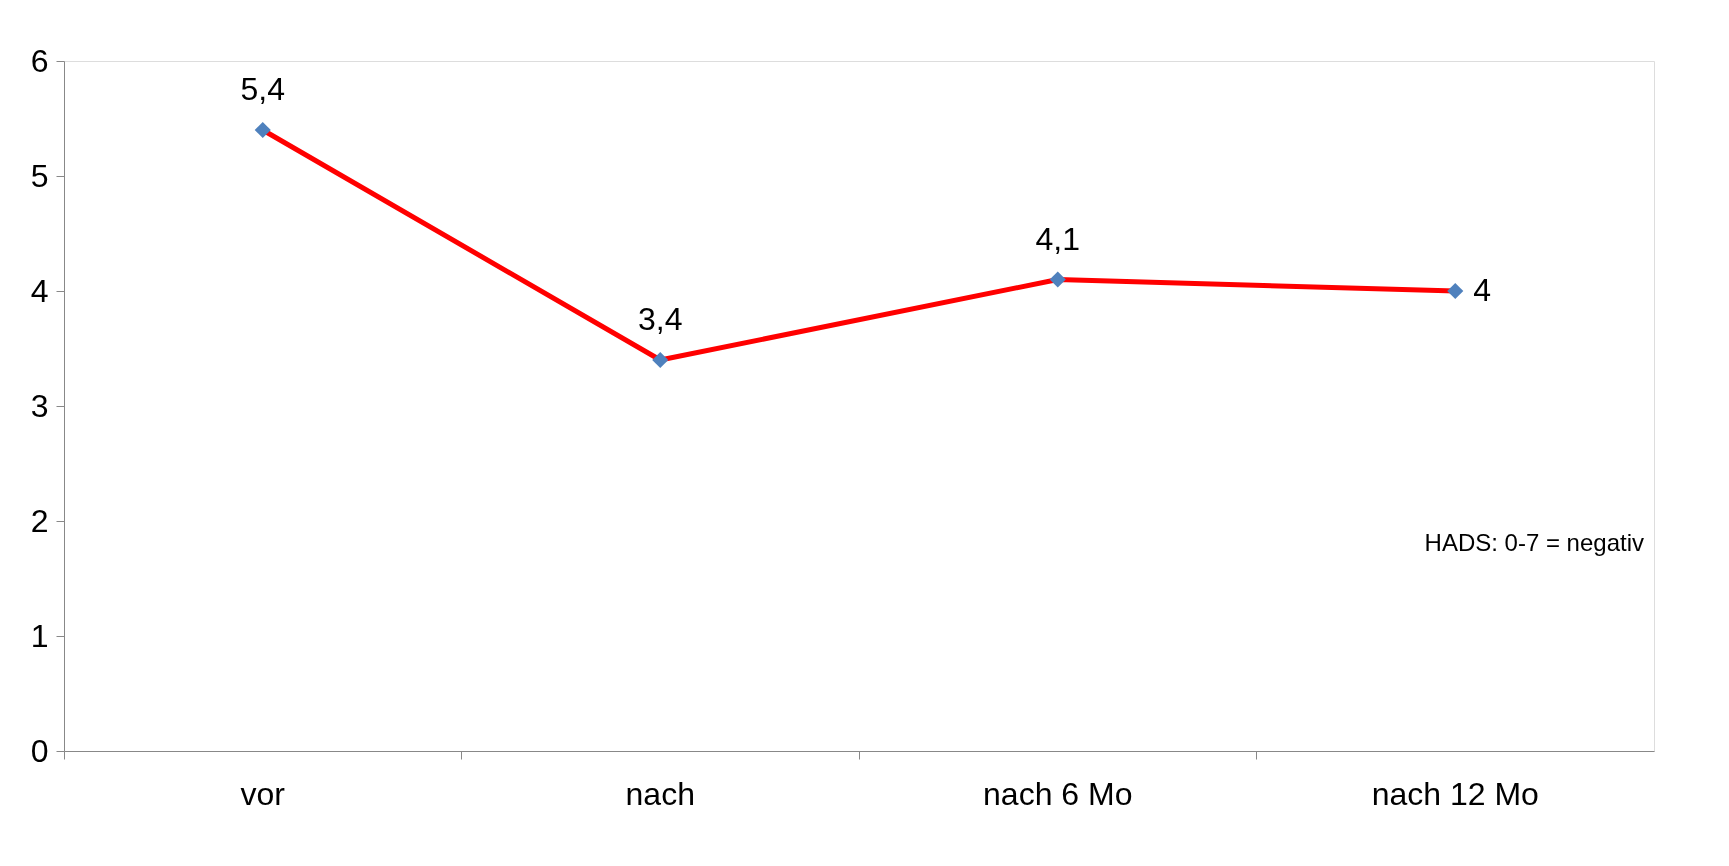 The height and width of the screenshot is (866, 1729). I want to click on y-tick-label: 2, so click(39, 520).